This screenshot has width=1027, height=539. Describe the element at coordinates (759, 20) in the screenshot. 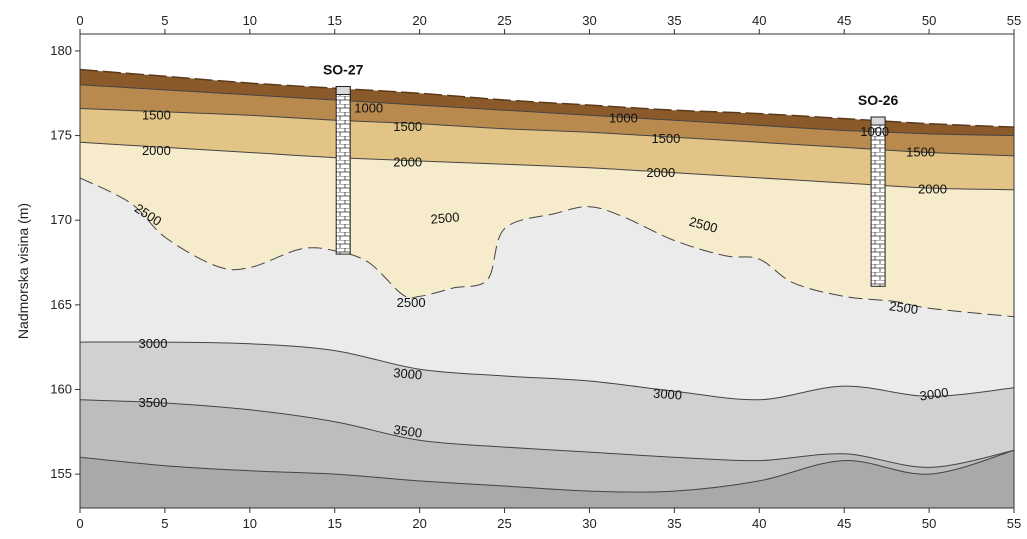

I see `x-tick-label-top: 40` at that location.